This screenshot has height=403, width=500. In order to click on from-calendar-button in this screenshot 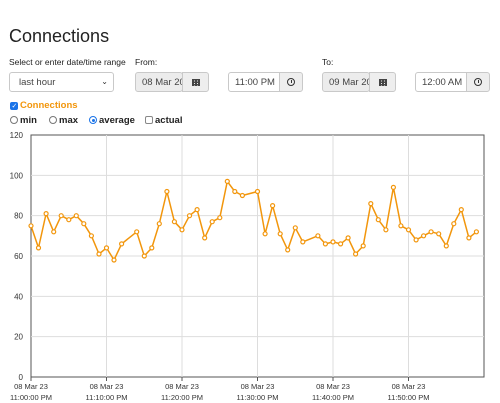, I will do `click(195, 82)`.